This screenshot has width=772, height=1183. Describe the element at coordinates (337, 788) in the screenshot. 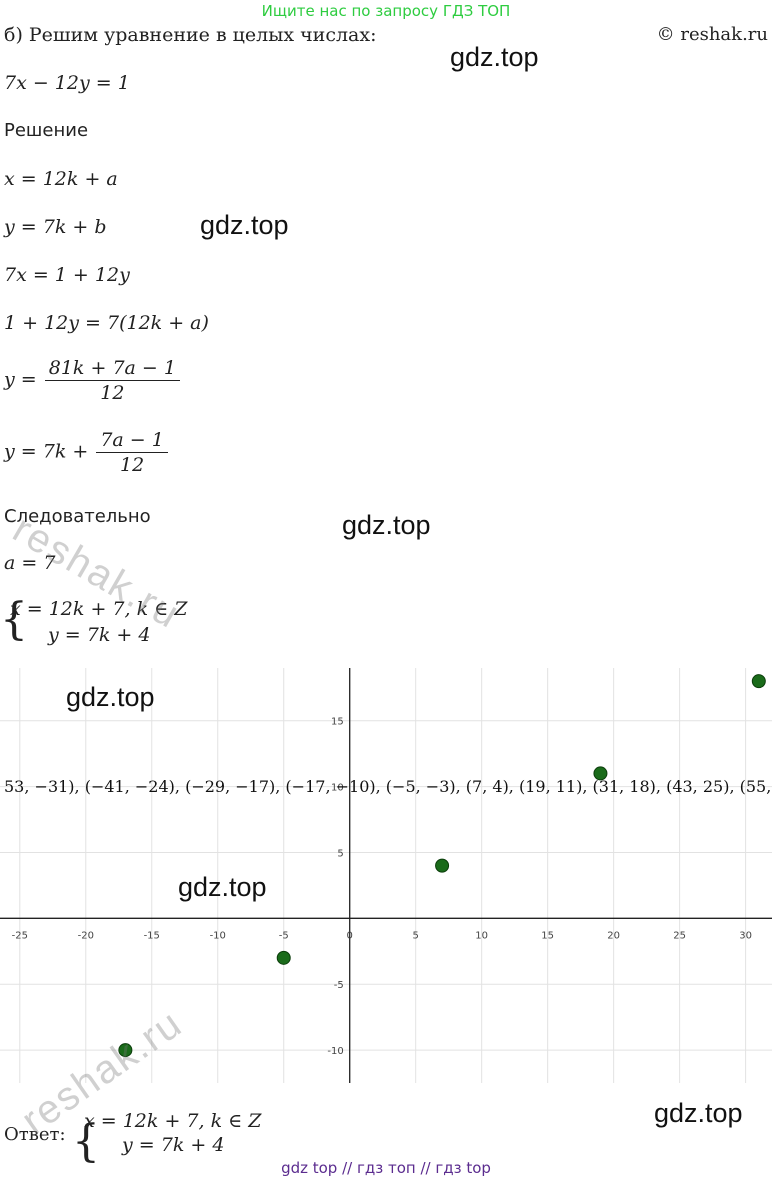

I see `y-tick-label: 10` at that location.